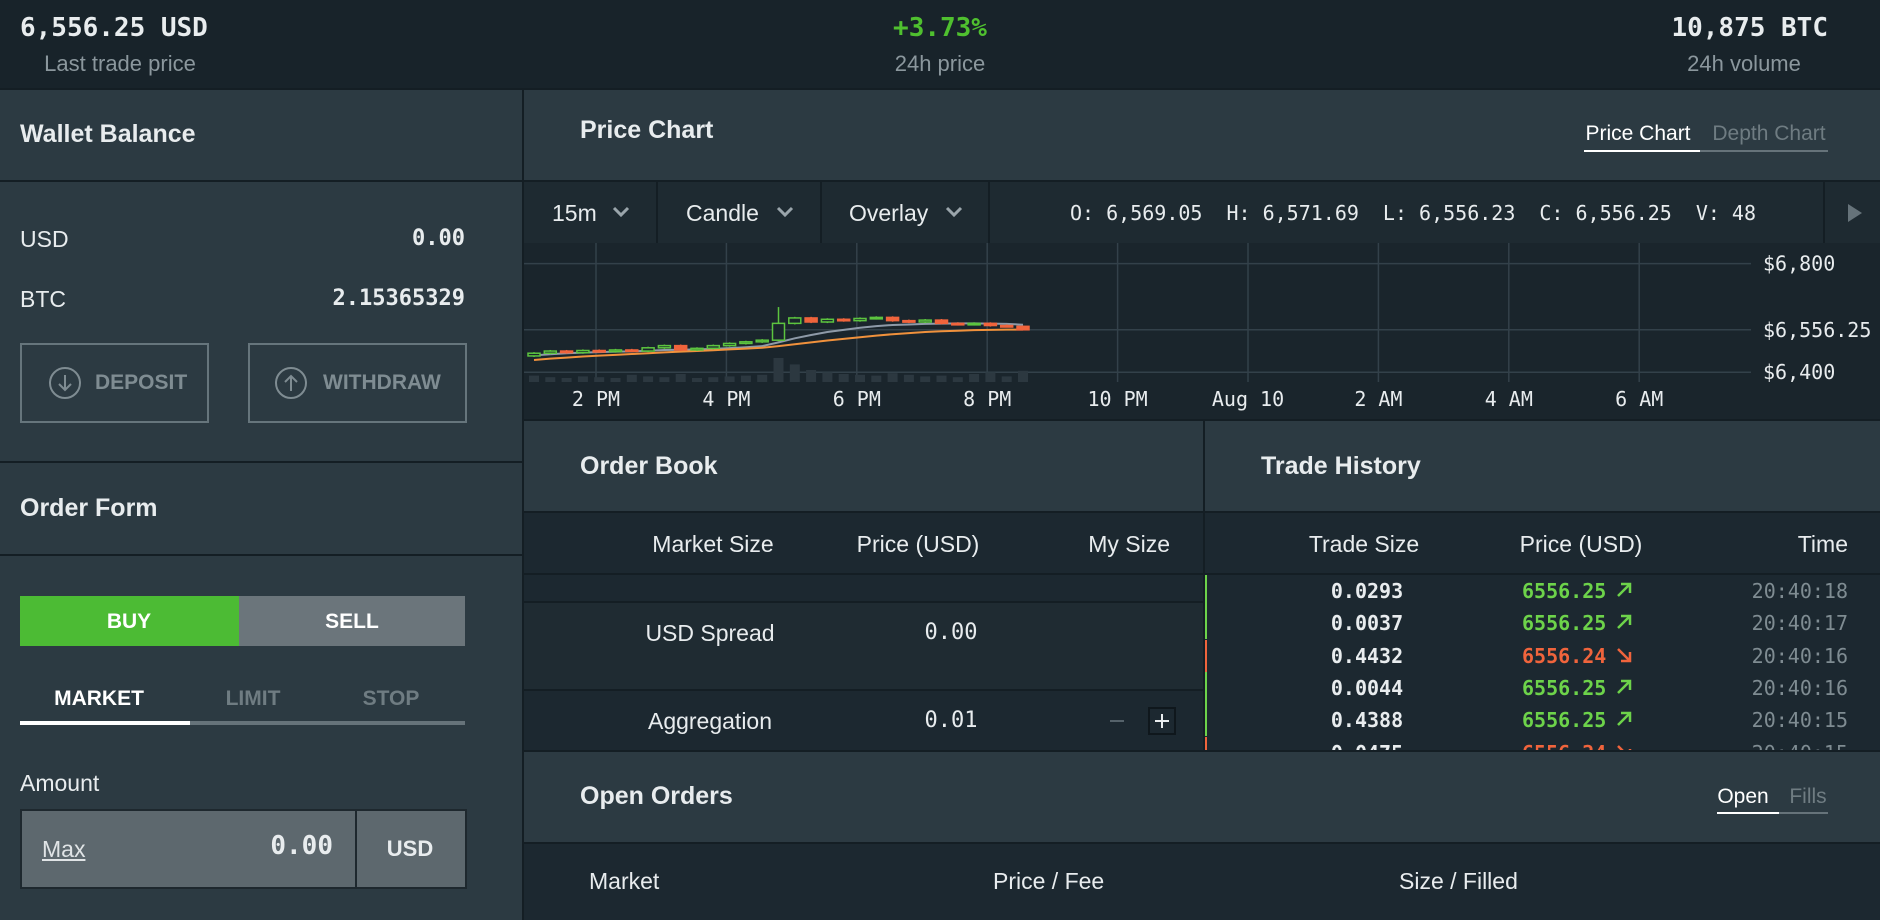 Image resolution: width=1880 pixels, height=920 pixels. What do you see at coordinates (722, 213) in the screenshot?
I see `chart-type-dropdown: Candle` at bounding box center [722, 213].